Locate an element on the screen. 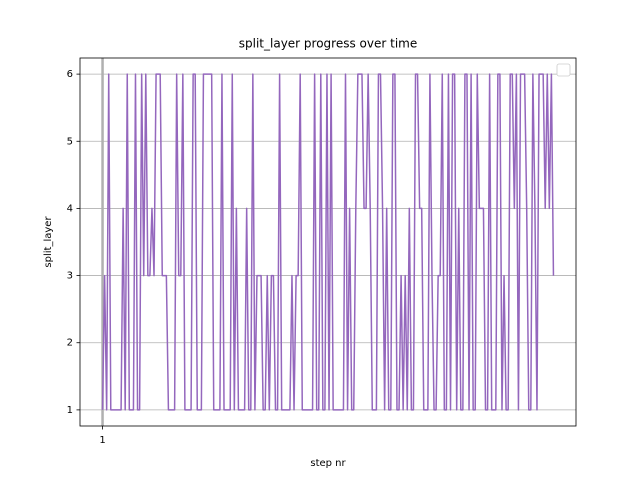 This screenshot has height=484, width=640. y-tick-label: 6 is located at coordinates (70, 74).